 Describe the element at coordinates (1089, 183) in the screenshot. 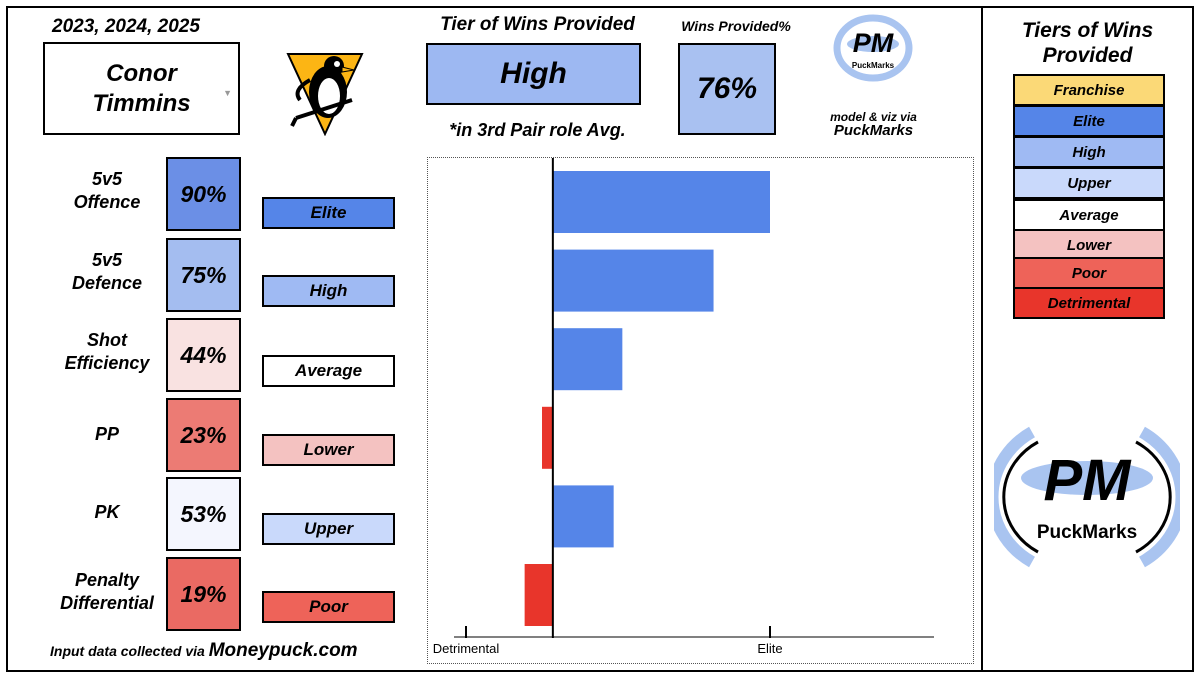

I see `legend-item-upper: Upper` at that location.